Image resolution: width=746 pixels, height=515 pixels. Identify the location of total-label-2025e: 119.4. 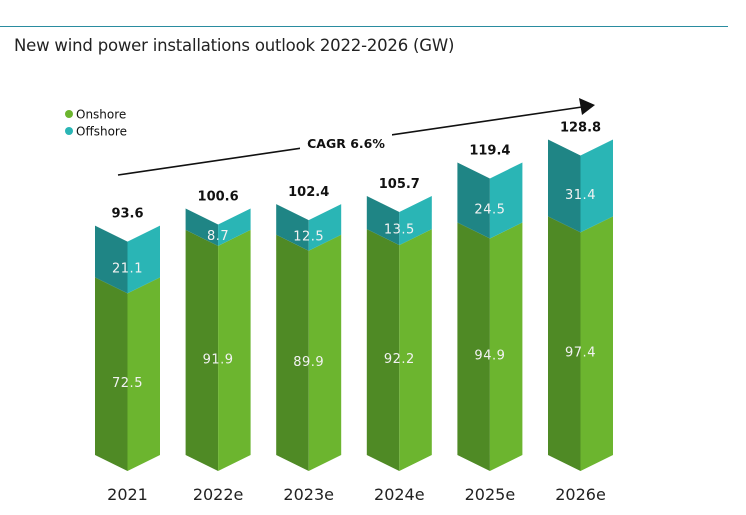
(489, 150).